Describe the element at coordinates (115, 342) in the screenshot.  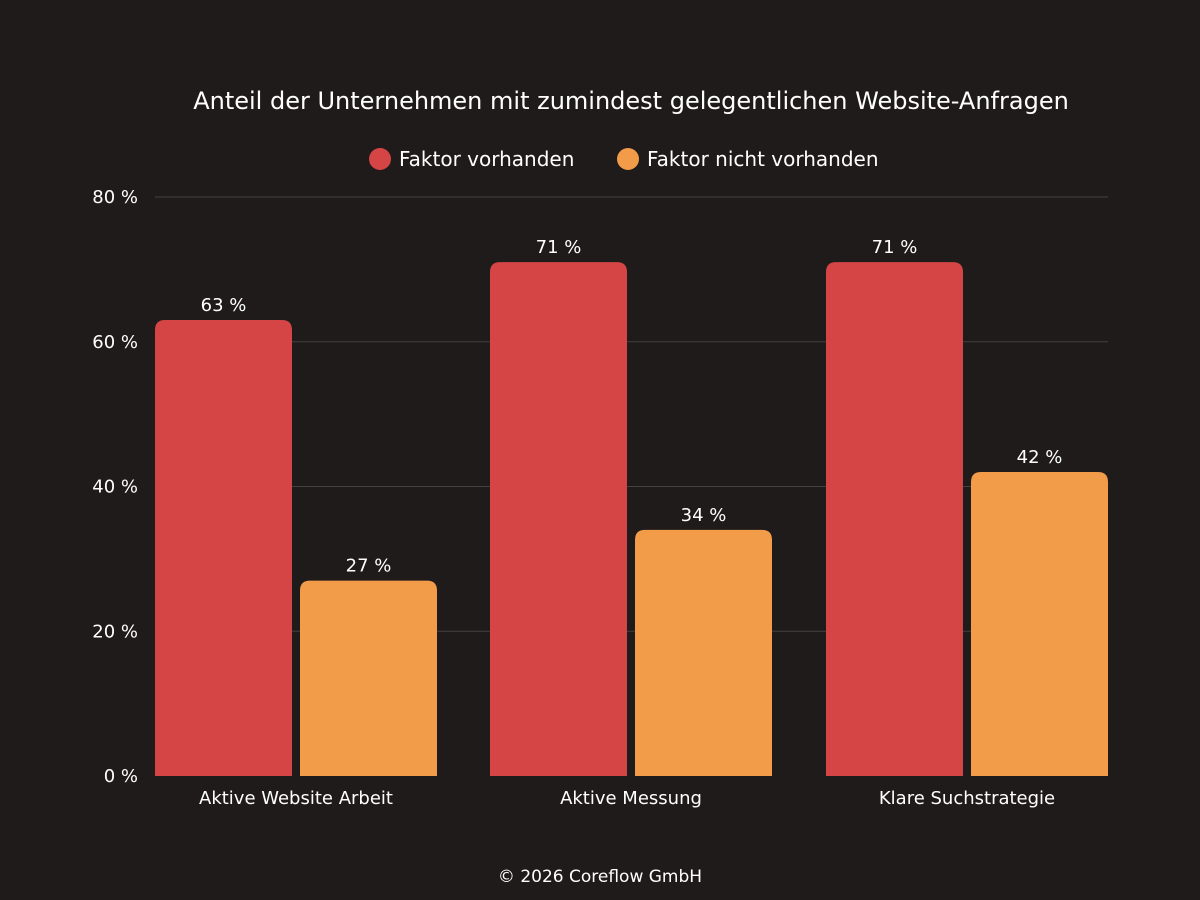
I see `y-tick-label: 60 %` at that location.